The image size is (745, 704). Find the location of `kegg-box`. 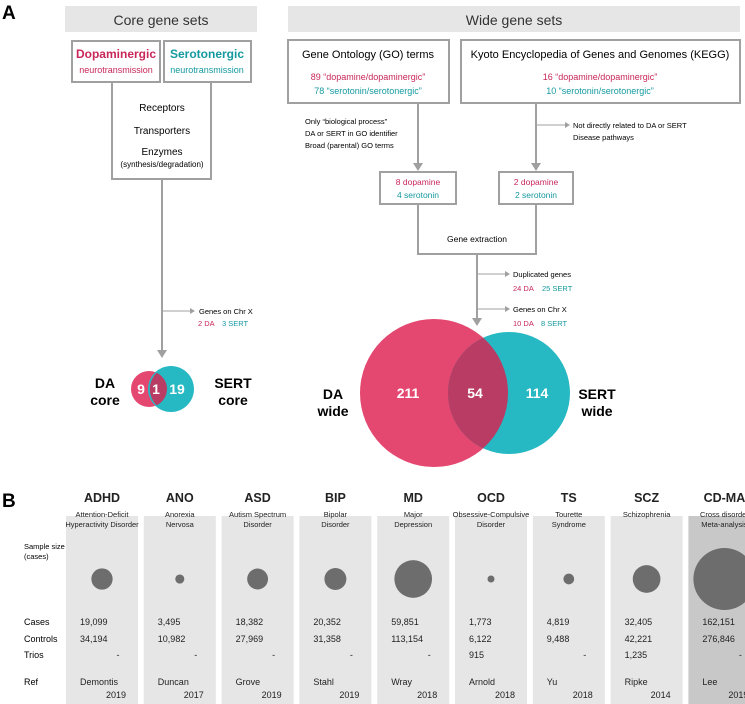

kegg-box is located at coordinates (600, 71).